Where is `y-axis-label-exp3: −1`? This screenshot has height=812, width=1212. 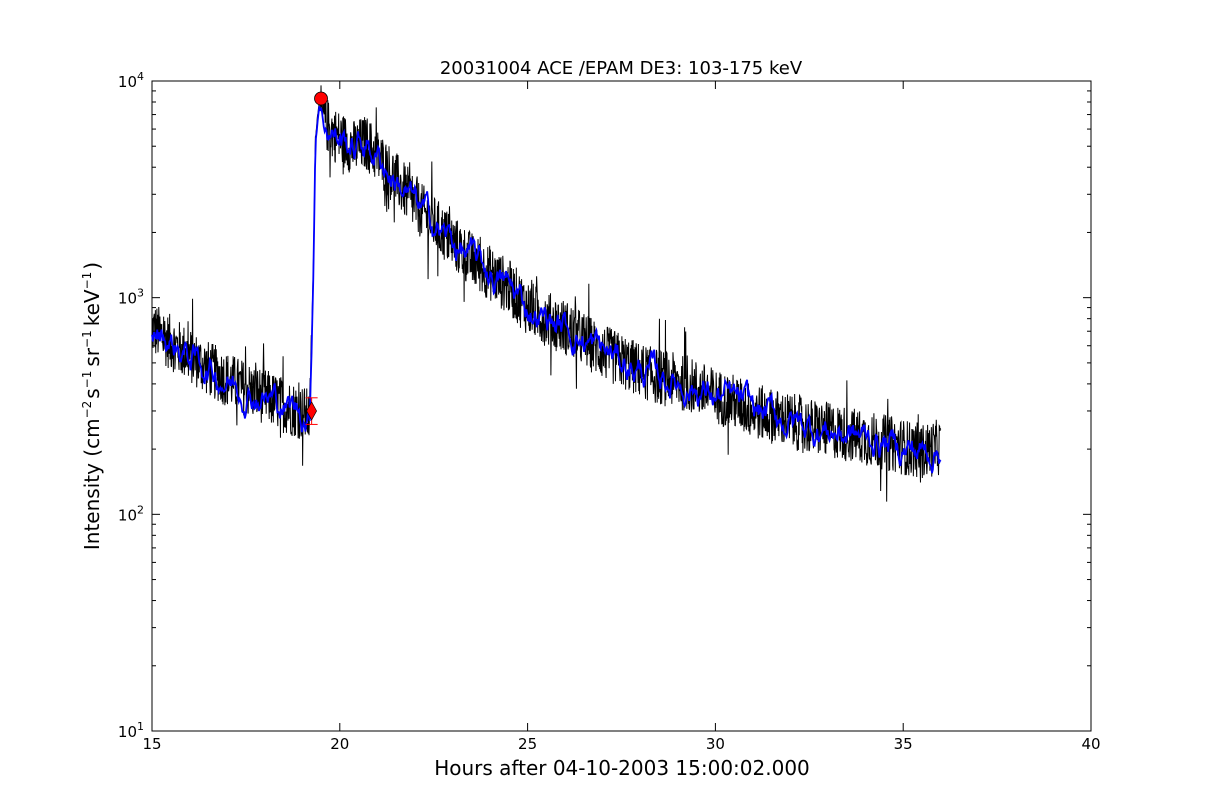
y-axis-label-exp3: −1 is located at coordinates (87, 339).